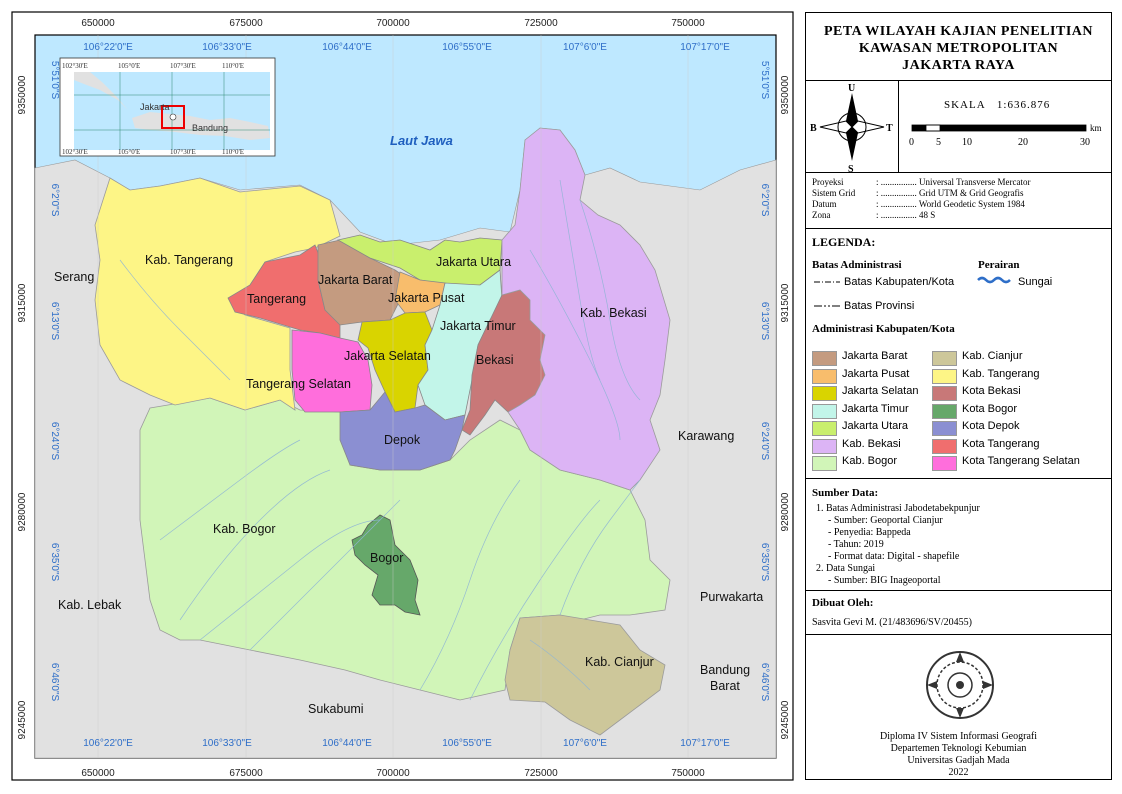 The image size is (1122, 794). What do you see at coordinates (1035, 282) in the screenshot?
I see `legend-sungai: Sungai` at bounding box center [1035, 282].